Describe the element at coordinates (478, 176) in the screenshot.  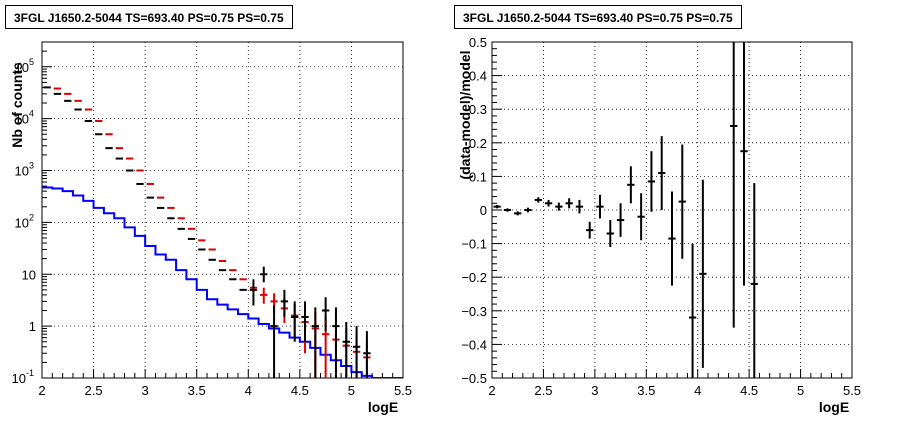
I see `right-y-tick-label: 0.1` at that location.